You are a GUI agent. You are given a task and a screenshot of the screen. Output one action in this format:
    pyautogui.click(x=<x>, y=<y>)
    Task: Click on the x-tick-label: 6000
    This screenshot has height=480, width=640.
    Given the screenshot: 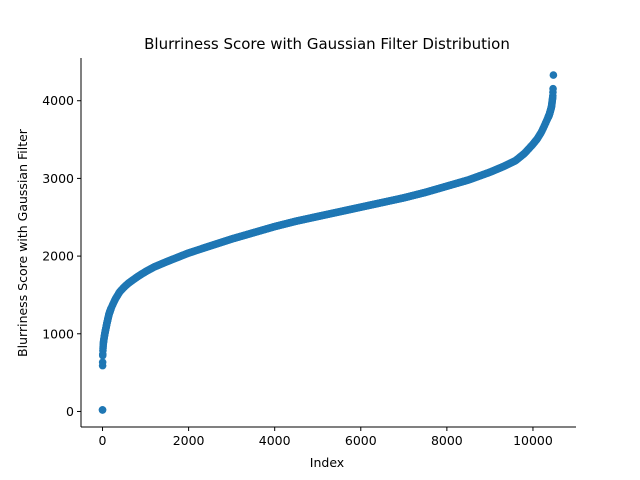 What is the action you would take?
    pyautogui.click(x=361, y=440)
    